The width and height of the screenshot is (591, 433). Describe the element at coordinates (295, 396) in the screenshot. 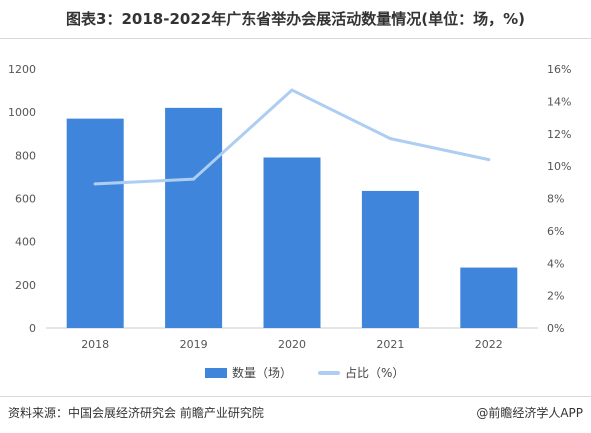

I see `footer-divider` at that location.